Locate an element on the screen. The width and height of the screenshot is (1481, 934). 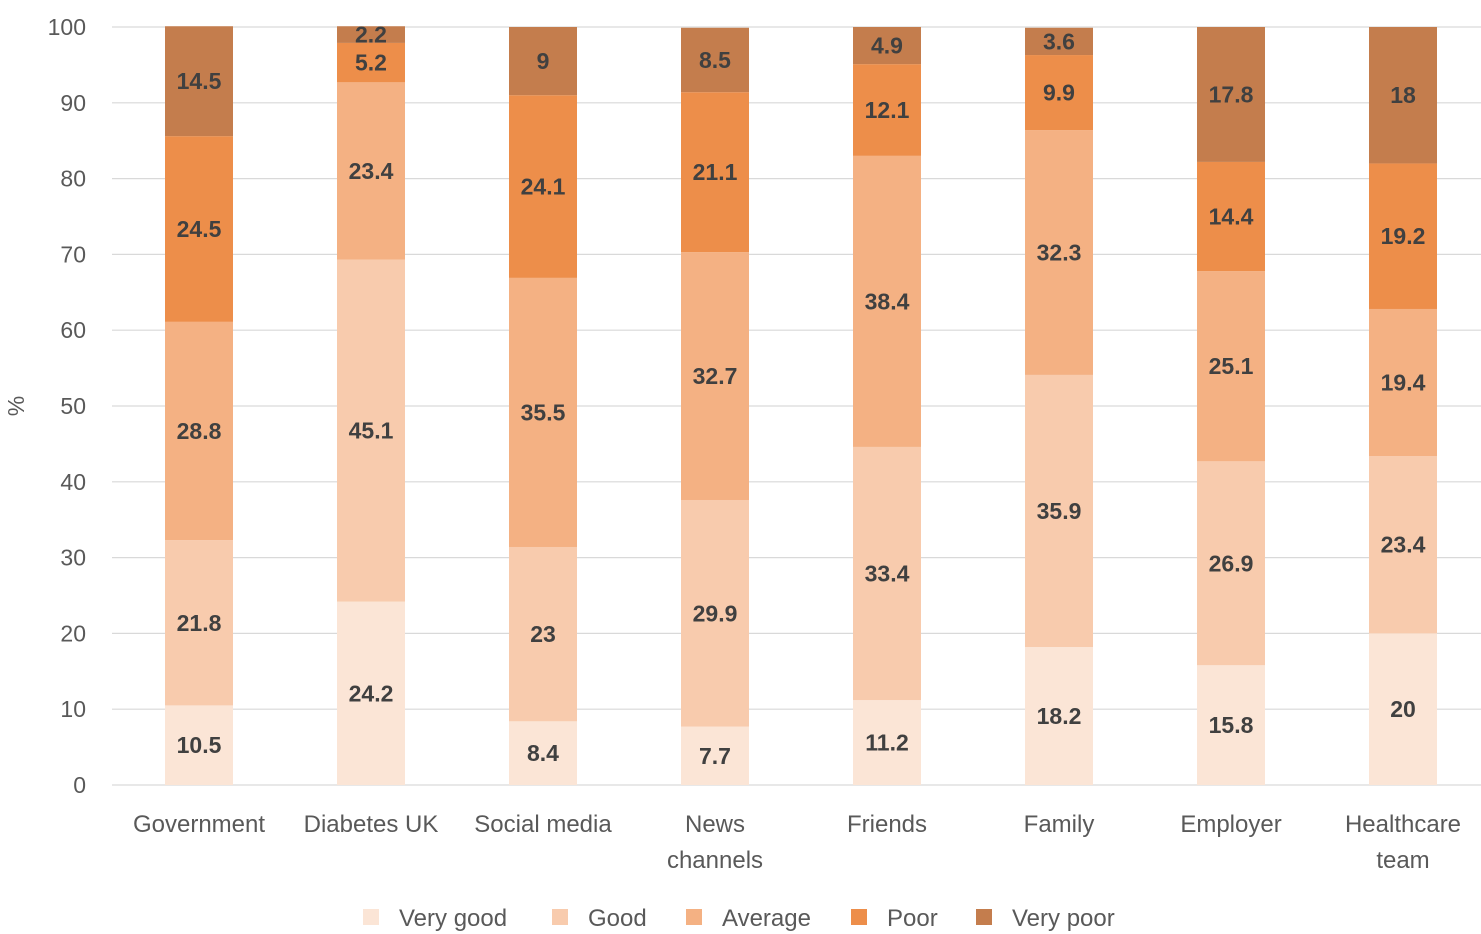
data-label: 29.9 is located at coordinates (715, 613).